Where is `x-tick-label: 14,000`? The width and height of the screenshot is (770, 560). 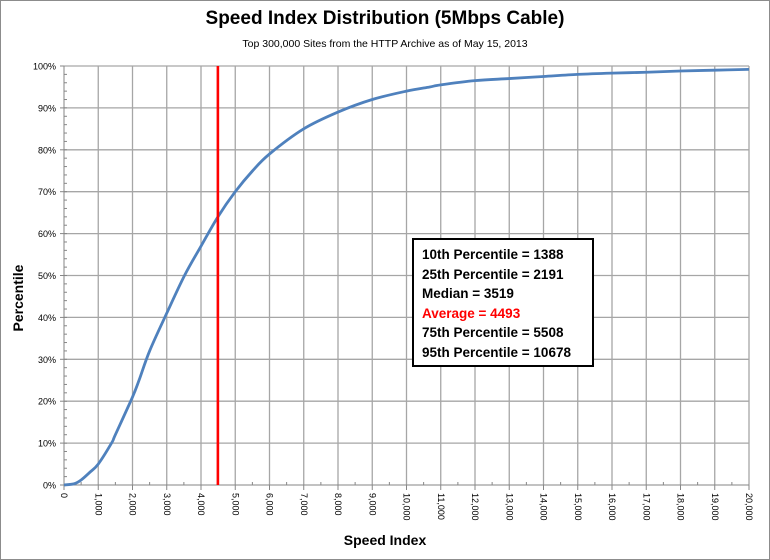
x-tick-label: 14,000 is located at coordinates (544, 507).